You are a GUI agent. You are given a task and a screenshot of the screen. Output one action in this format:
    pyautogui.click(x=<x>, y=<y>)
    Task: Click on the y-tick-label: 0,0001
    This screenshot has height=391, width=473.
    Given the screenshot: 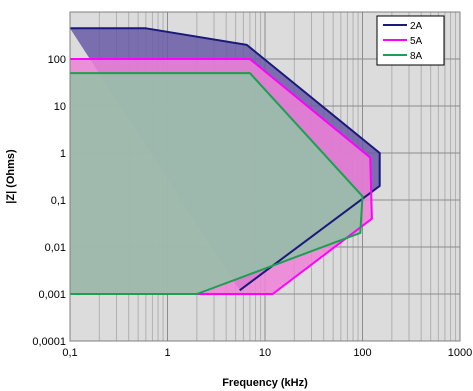 What is the action you would take?
    pyautogui.click(x=49, y=342)
    